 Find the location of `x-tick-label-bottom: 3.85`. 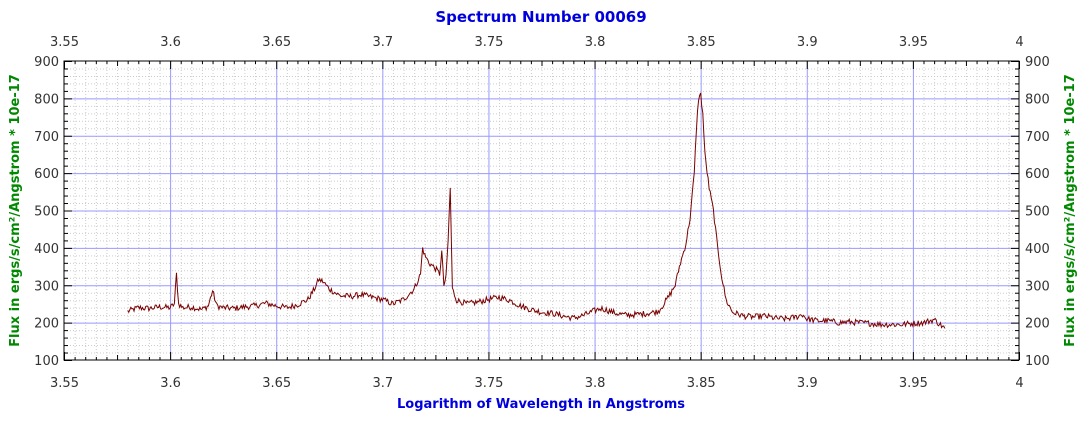

x-tick-label-bottom: 3.85 is located at coordinates (701, 383).